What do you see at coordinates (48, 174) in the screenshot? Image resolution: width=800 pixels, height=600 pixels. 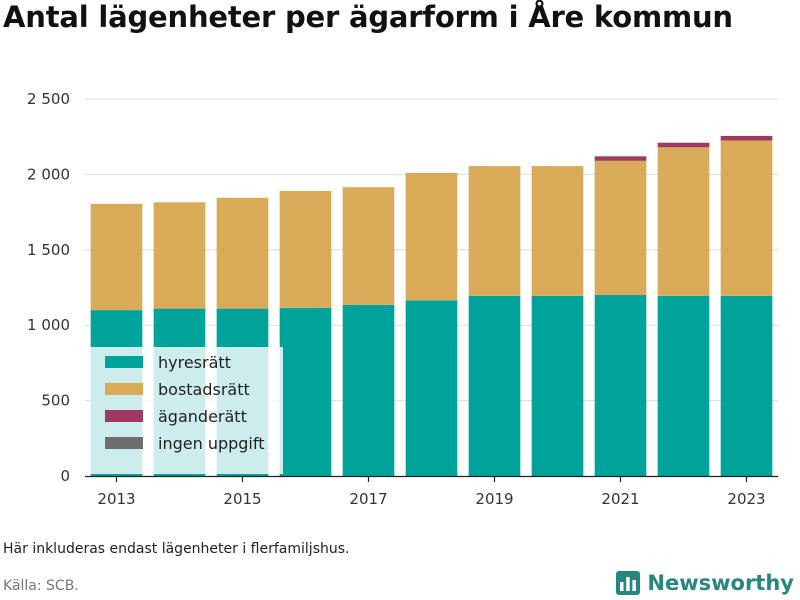 I see `y-tick-label: 2 000` at bounding box center [48, 174].